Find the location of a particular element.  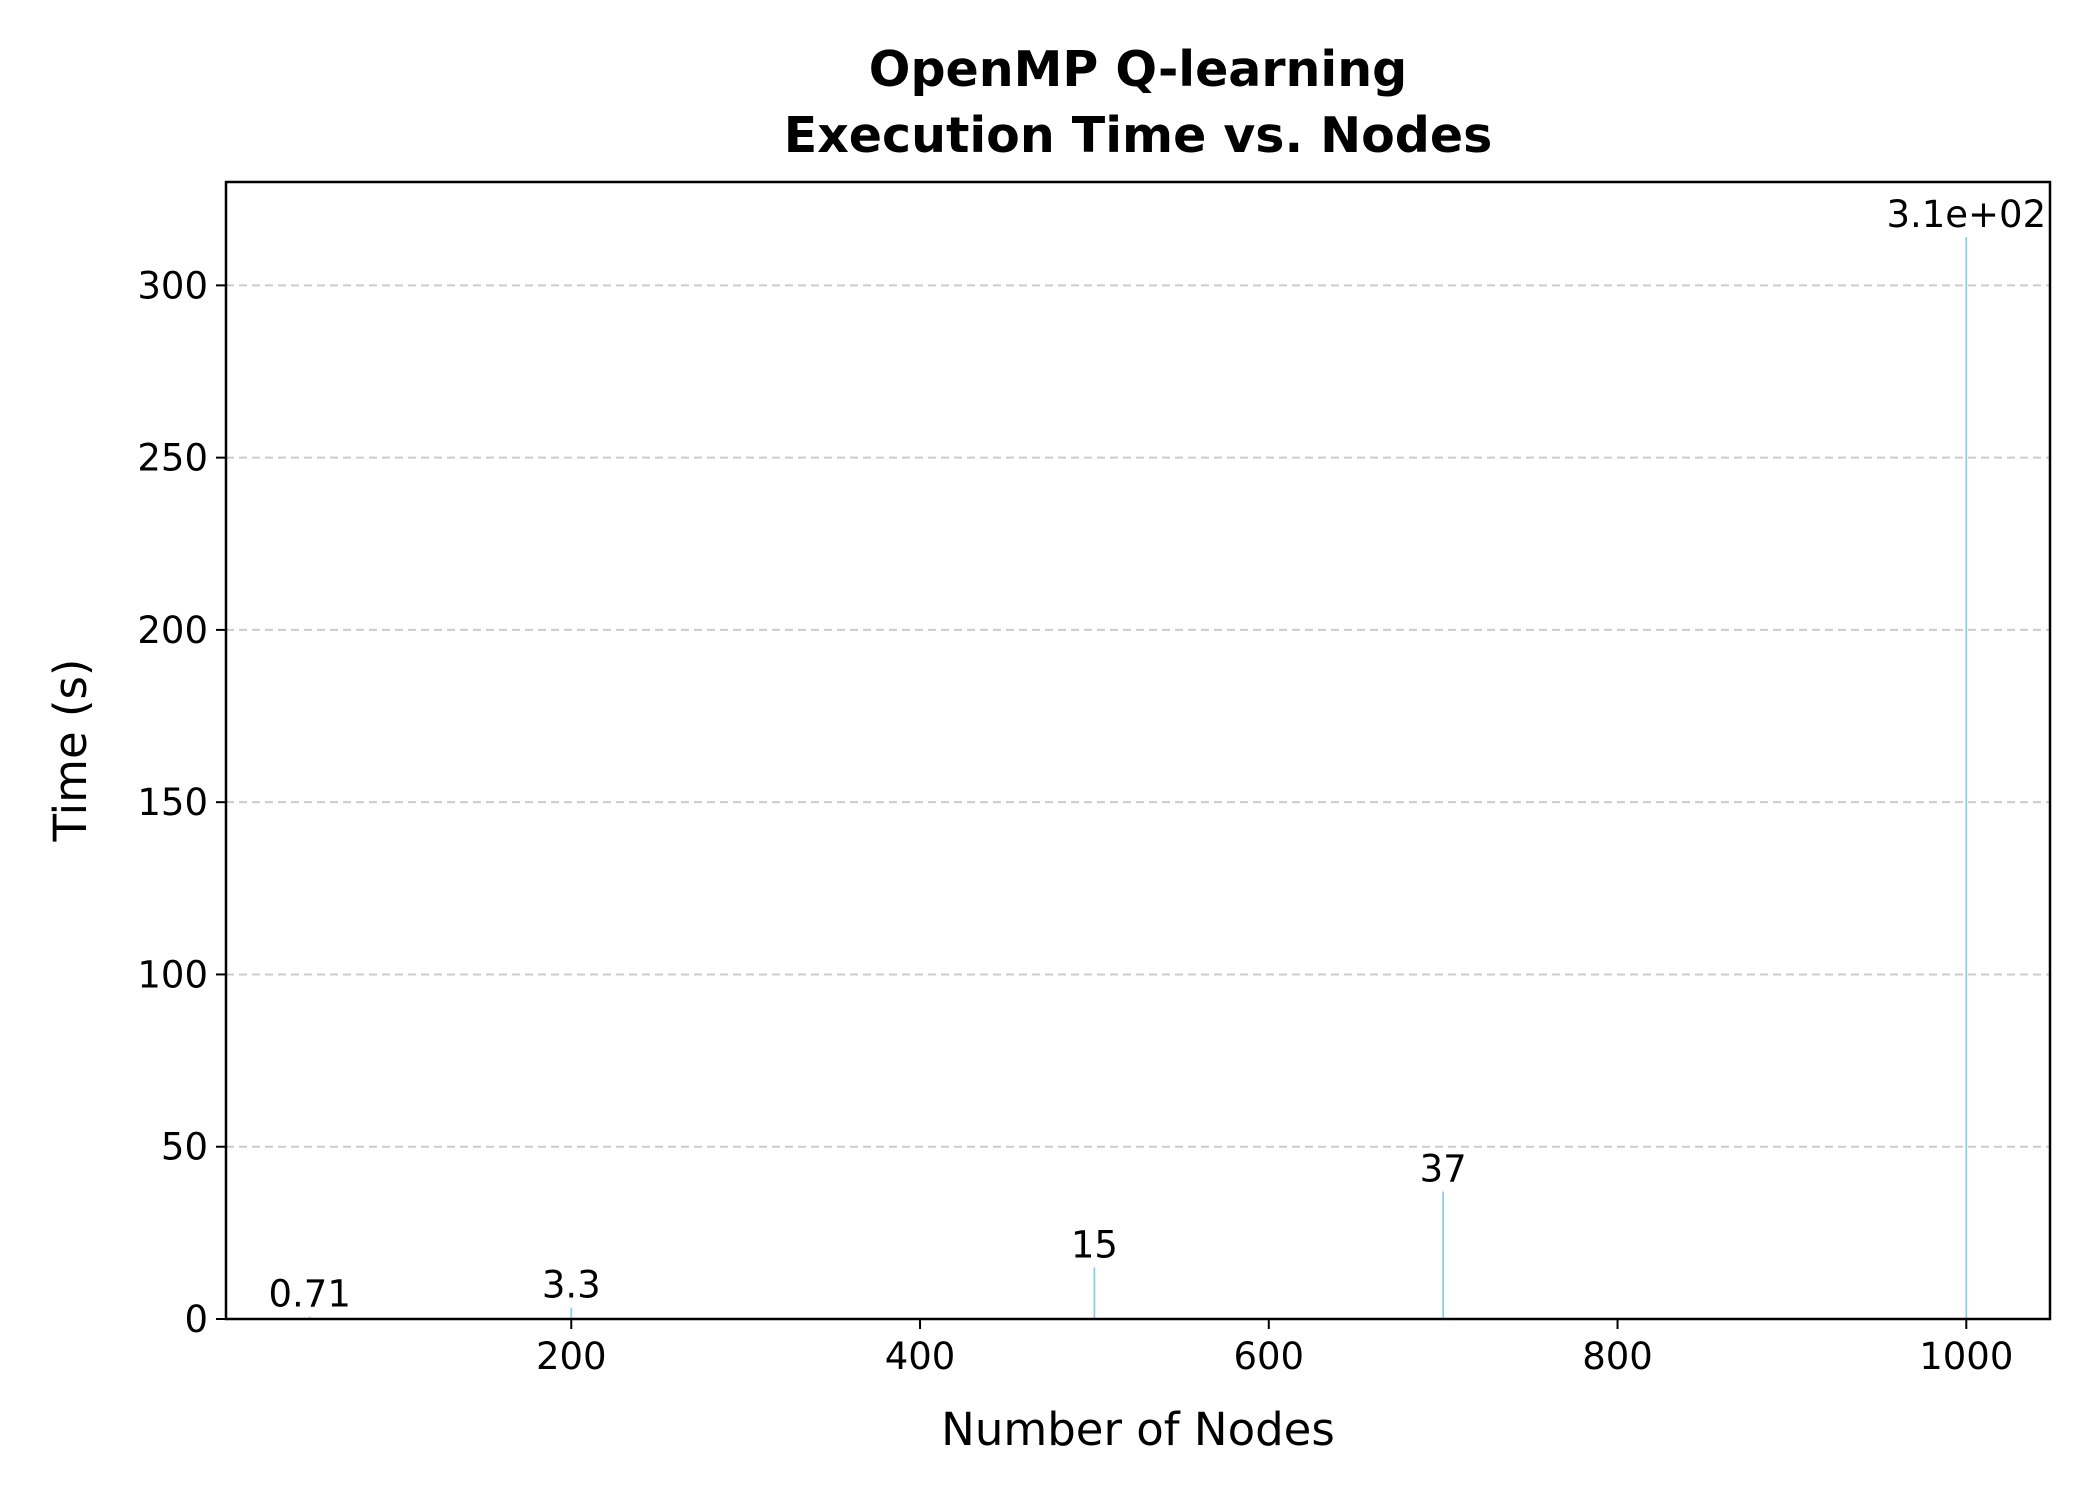

x-tick-label: 400 is located at coordinates (920, 1356).